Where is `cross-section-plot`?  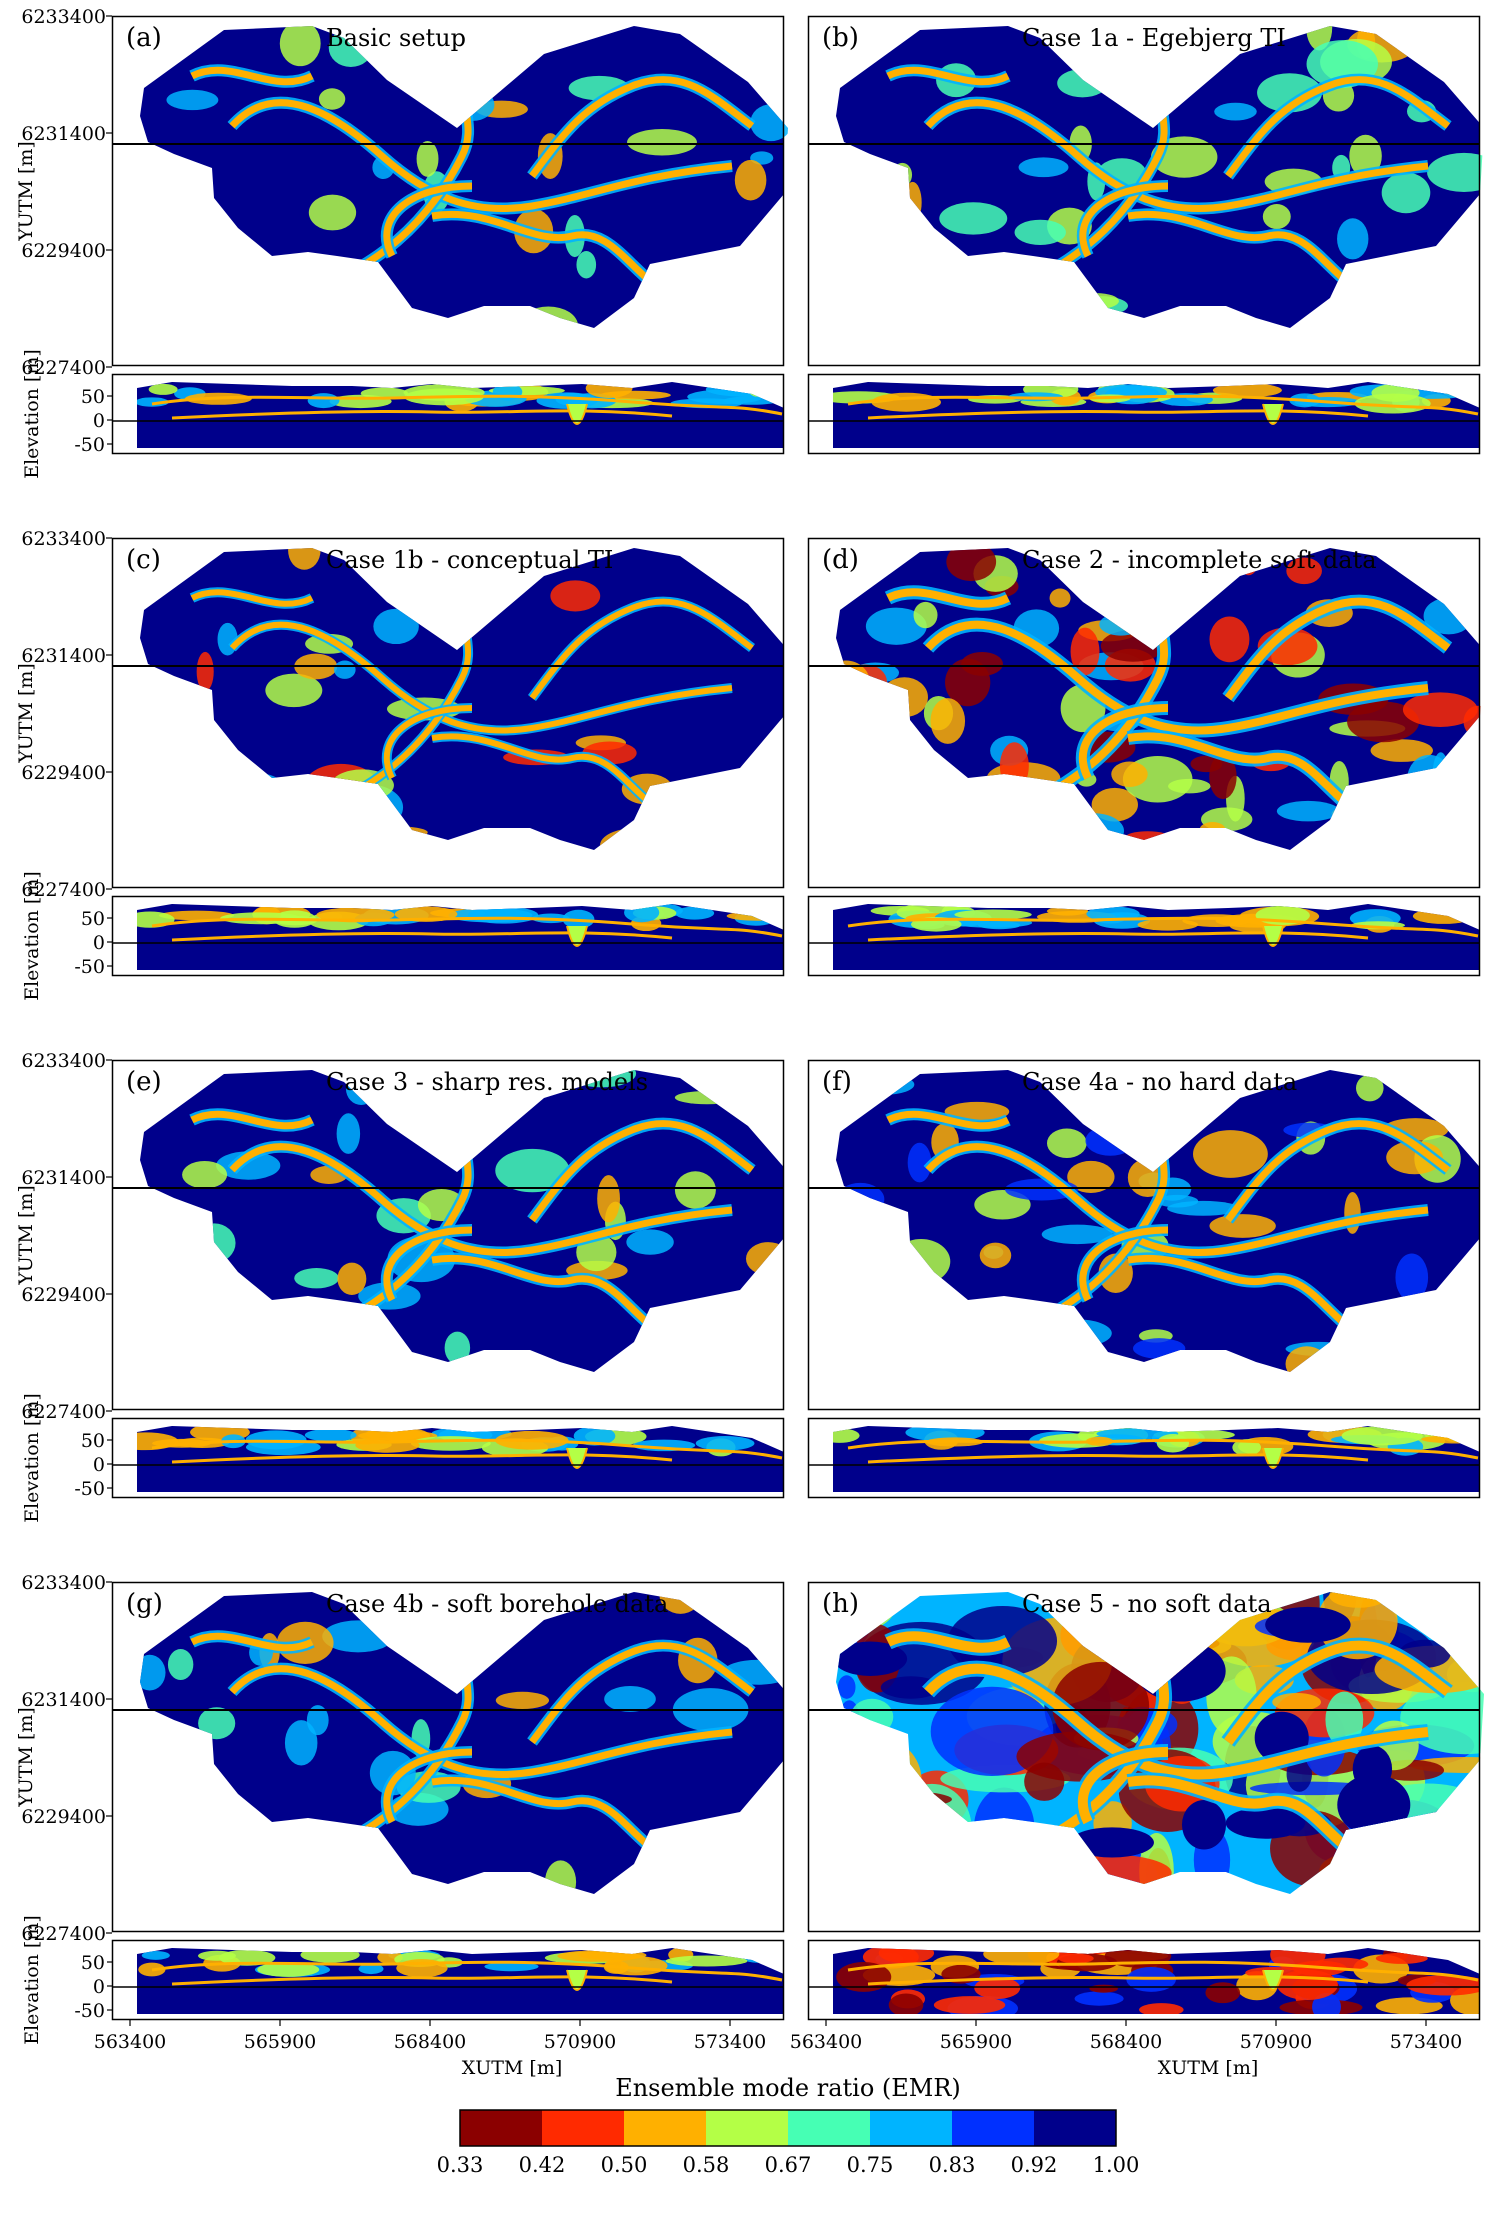 cross-section-plot is located at coordinates (1144, 936).